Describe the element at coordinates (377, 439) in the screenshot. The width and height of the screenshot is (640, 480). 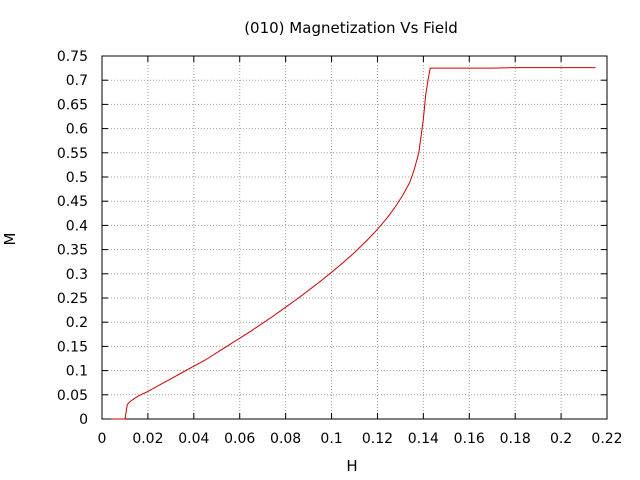
I see `x-tick-label: 0.12` at that location.